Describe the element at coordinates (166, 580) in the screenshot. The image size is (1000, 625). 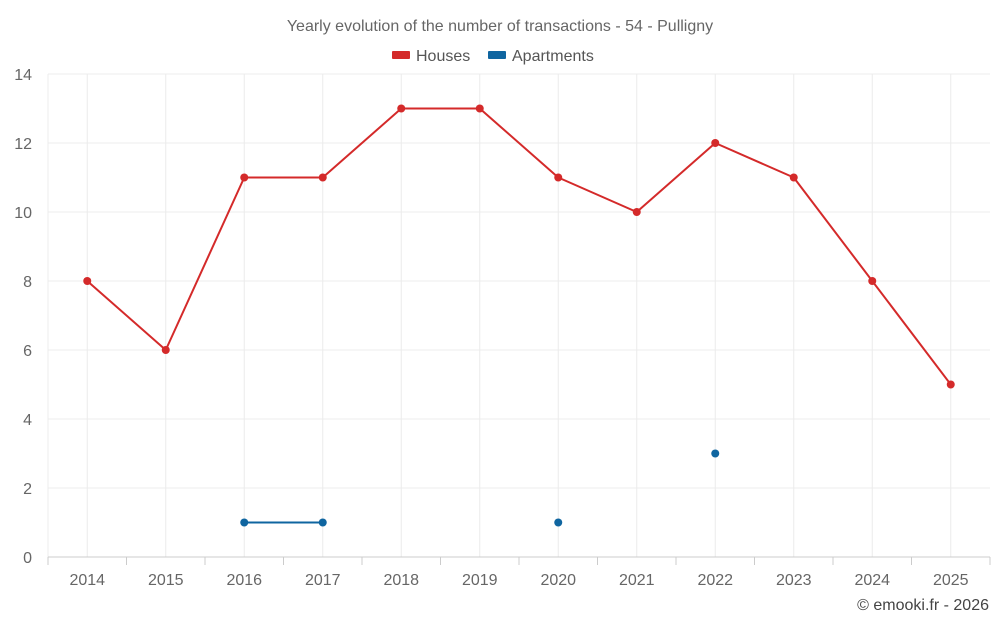
I see `x-tick-label: 2015` at that location.